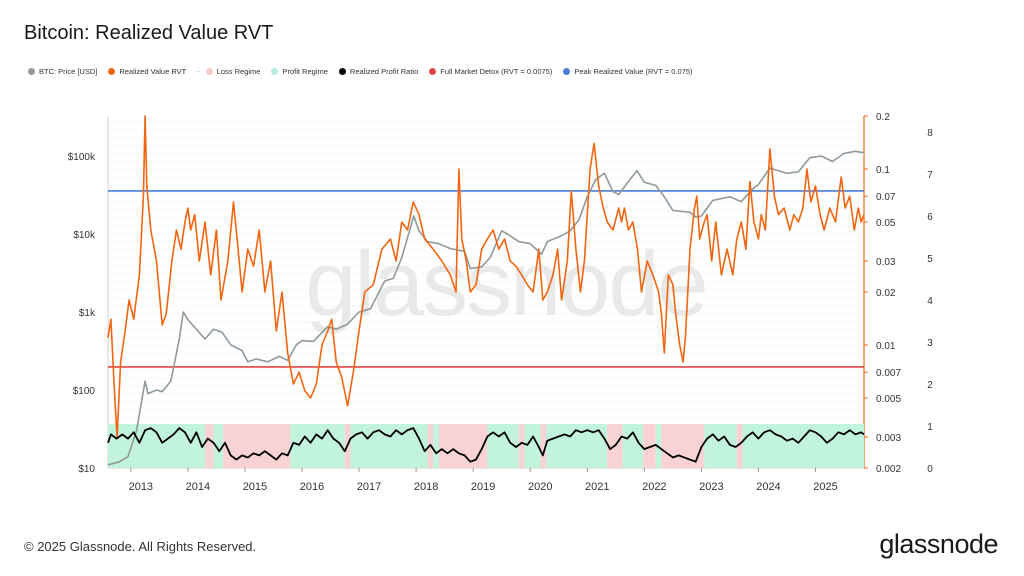 This screenshot has width=1024, height=576. I want to click on left-axis-tick-label: $10, so click(86, 469).